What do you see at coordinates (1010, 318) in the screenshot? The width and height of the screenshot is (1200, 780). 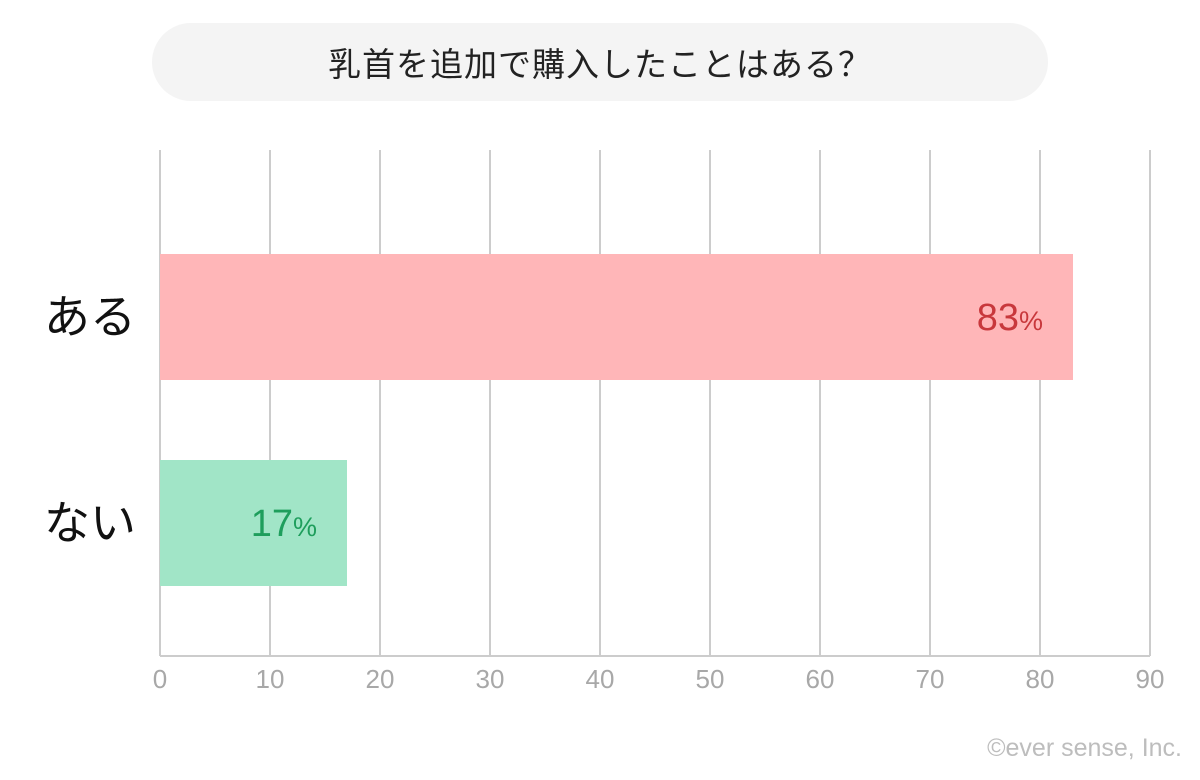 I see `bar-value-label: 83%` at bounding box center [1010, 318].